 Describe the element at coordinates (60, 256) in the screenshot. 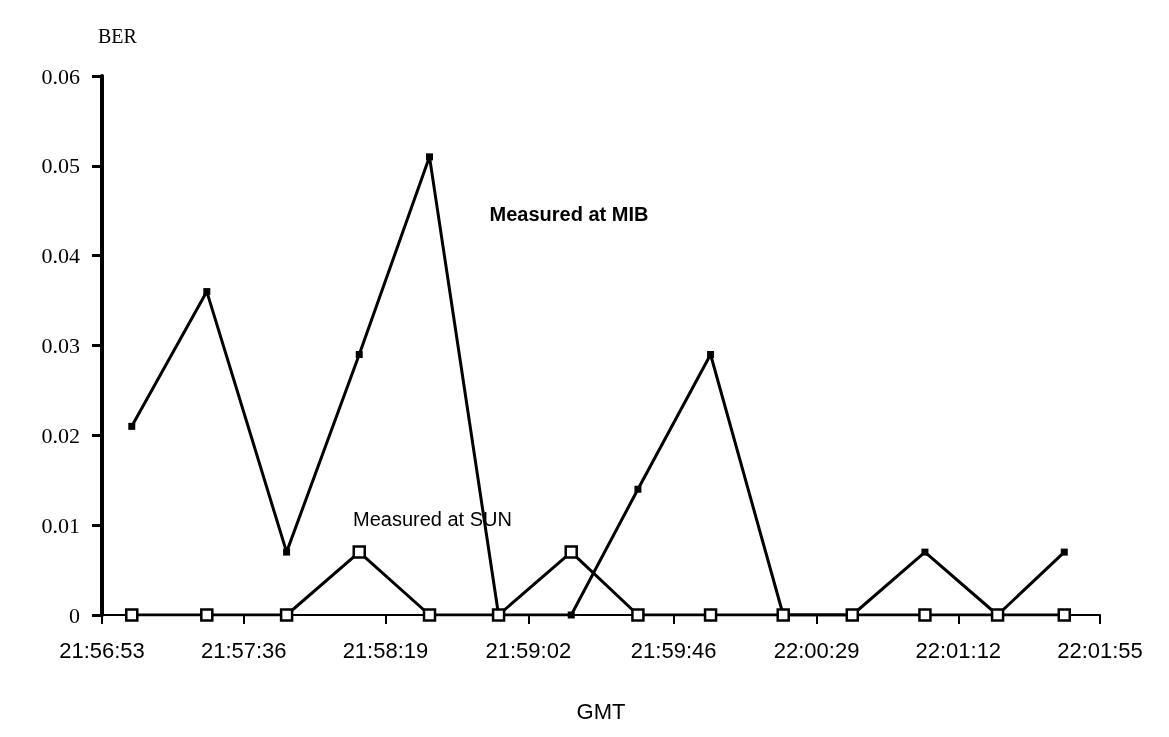

I see `y-tick-label: 0.04` at that location.